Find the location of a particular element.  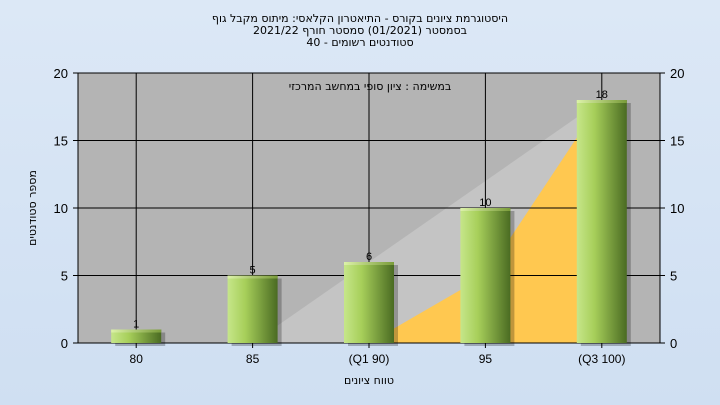

x-tick-label: (Q3 100) is located at coordinates (601, 359).